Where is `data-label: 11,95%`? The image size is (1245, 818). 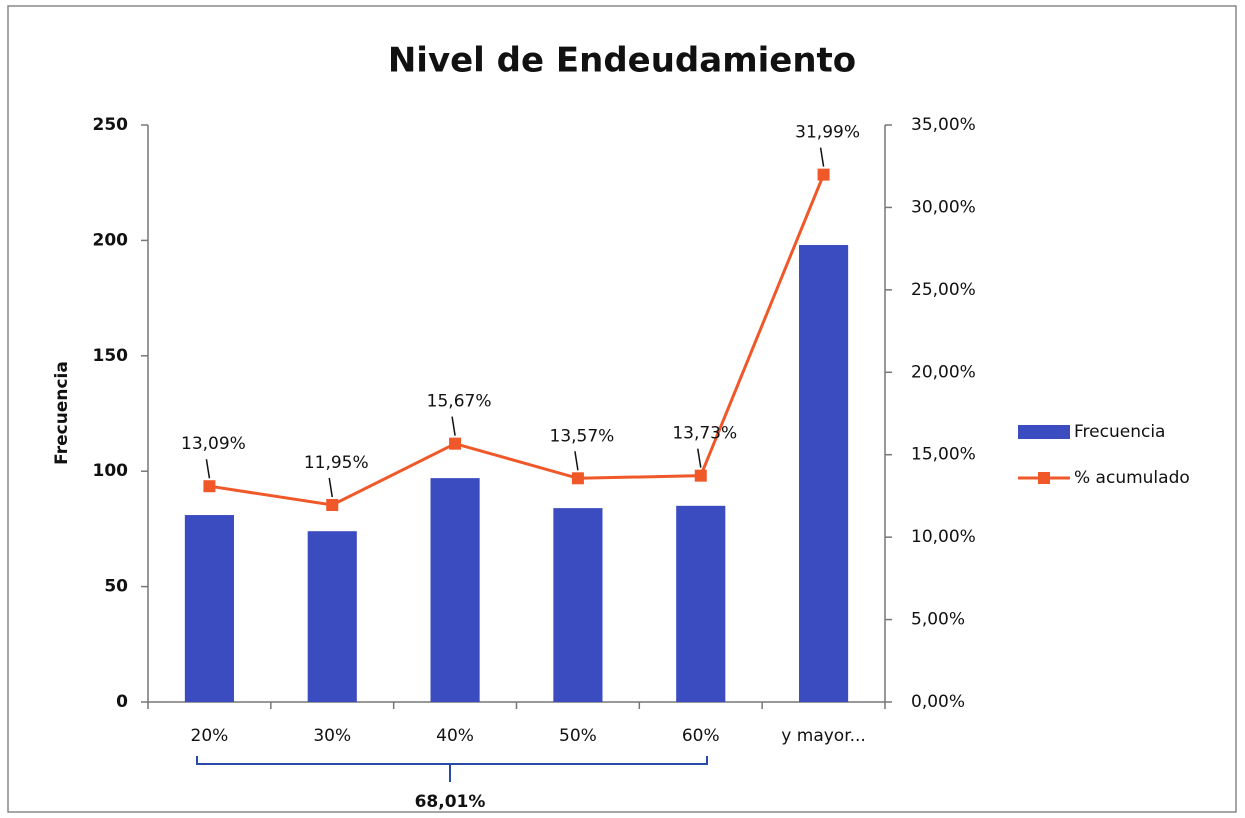 data-label: 11,95% is located at coordinates (336, 463).